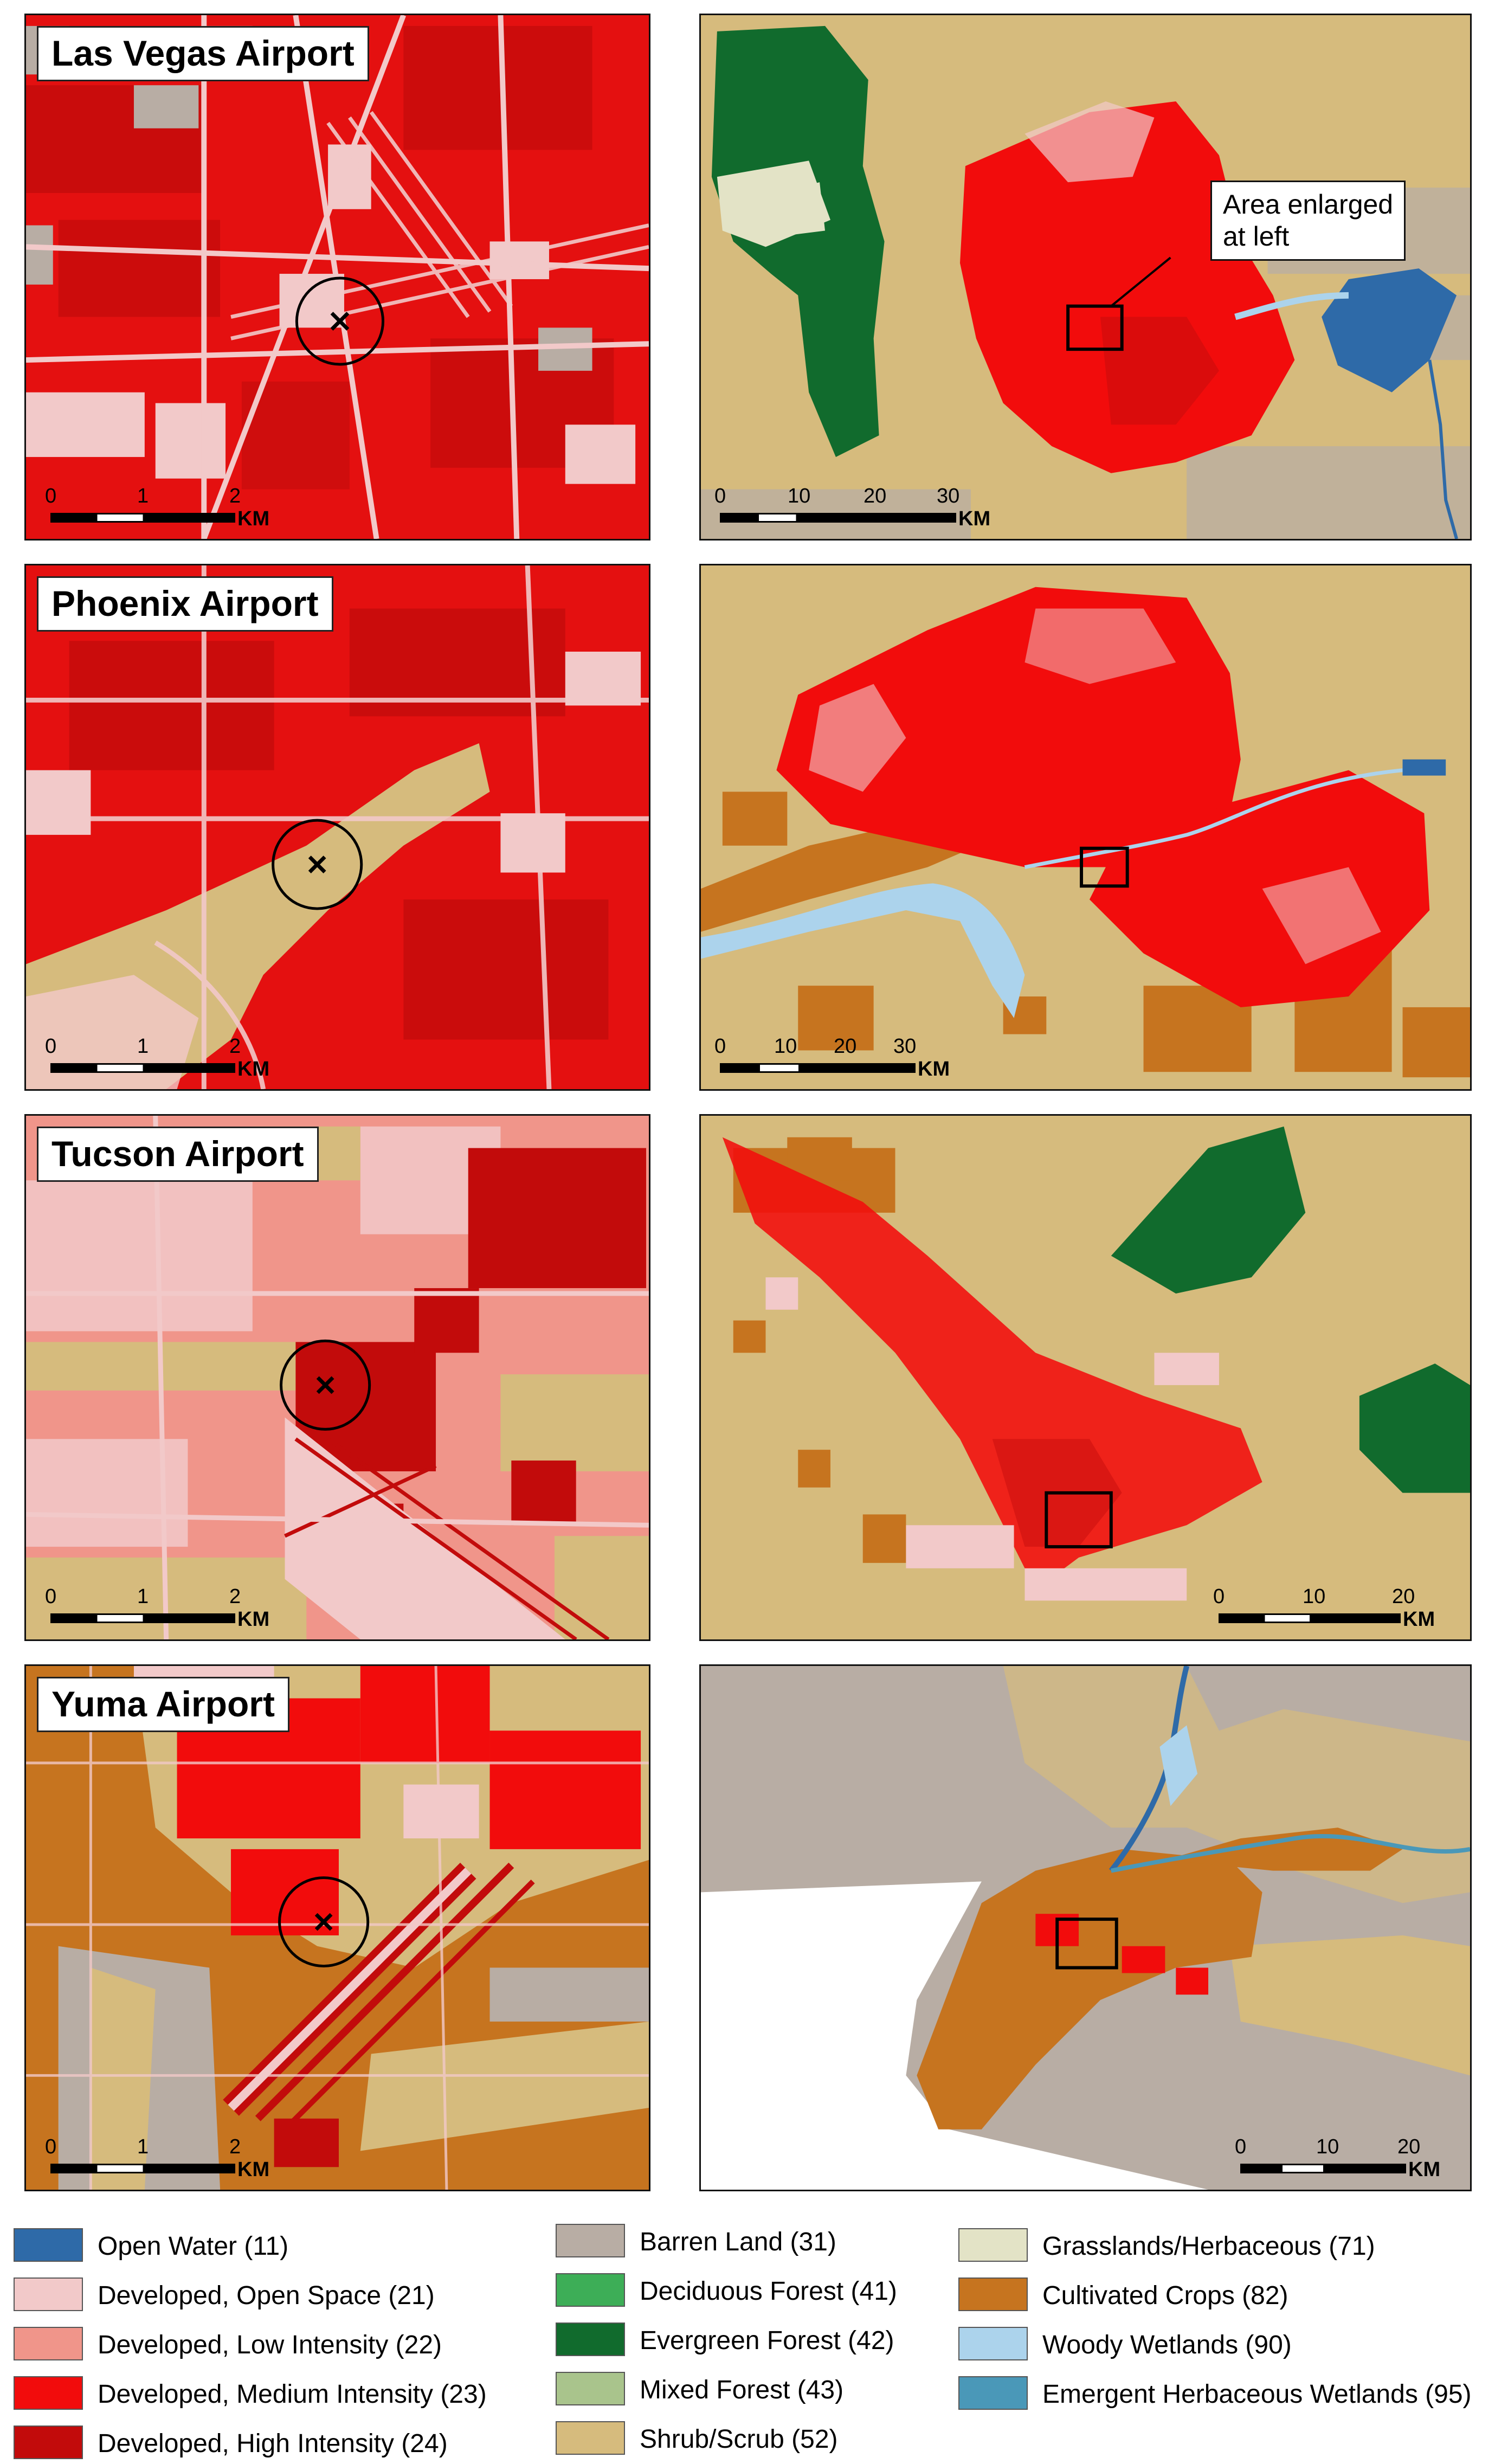 The height and width of the screenshot is (2464, 1495). I want to click on lasvegas-right-scalebar: 0 10 20 30 KM, so click(853, 507).